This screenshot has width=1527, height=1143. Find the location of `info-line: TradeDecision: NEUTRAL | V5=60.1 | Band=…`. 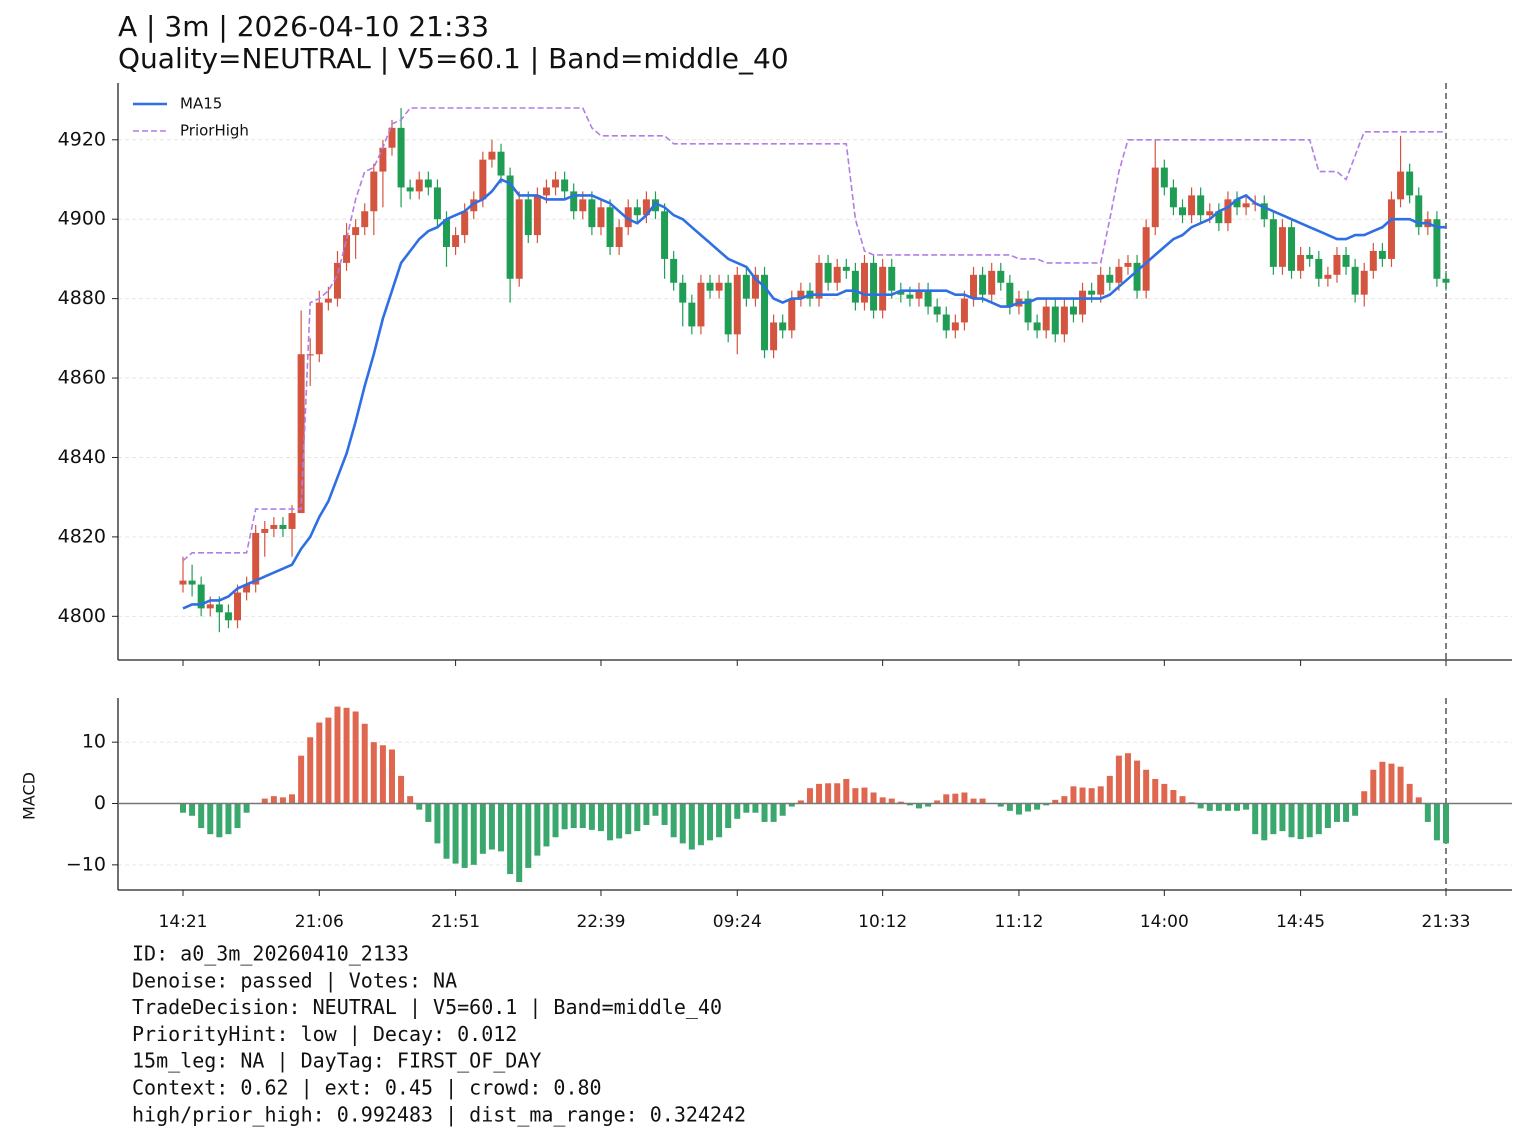

info-line: TradeDecision: NEUTRAL | V5=60.1 | Band=… is located at coordinates (427, 1007).